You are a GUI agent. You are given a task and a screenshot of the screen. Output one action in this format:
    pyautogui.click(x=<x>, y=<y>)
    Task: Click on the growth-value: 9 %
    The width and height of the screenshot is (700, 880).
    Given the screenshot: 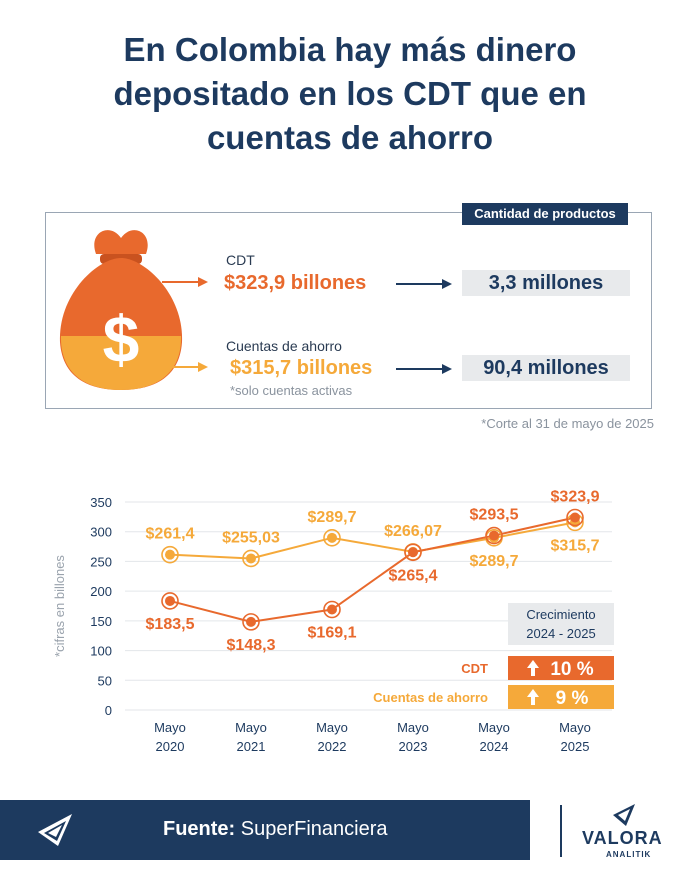 What is the action you would take?
    pyautogui.click(x=572, y=698)
    